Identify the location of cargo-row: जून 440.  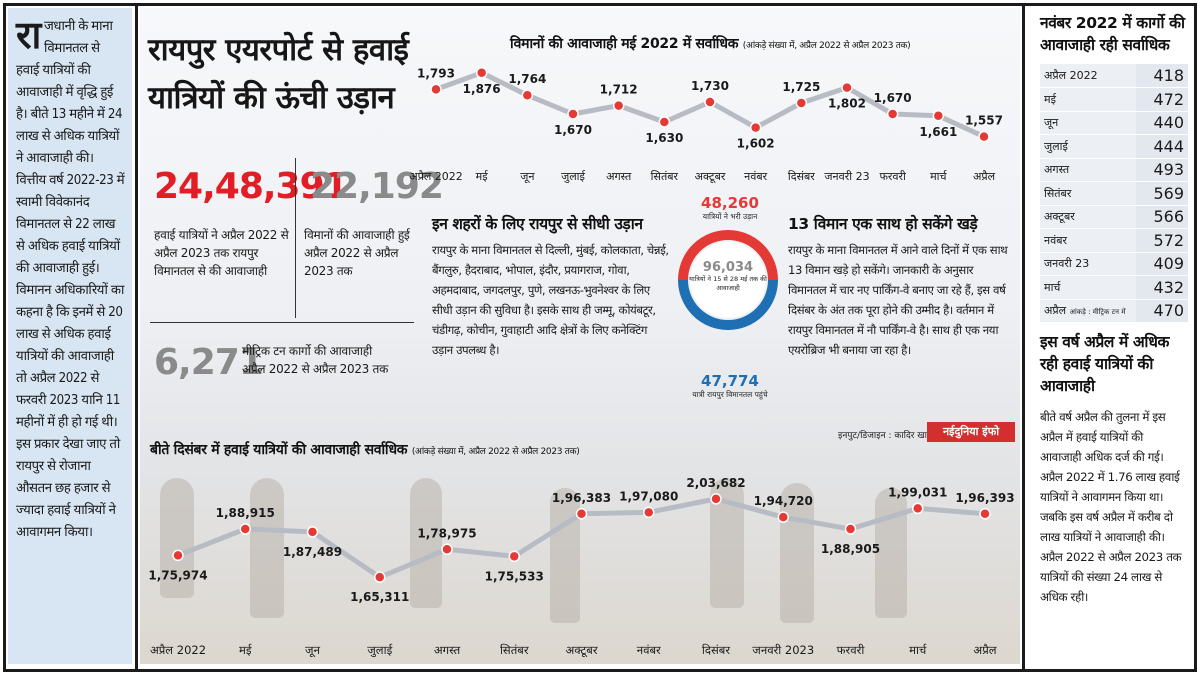
(1114, 123).